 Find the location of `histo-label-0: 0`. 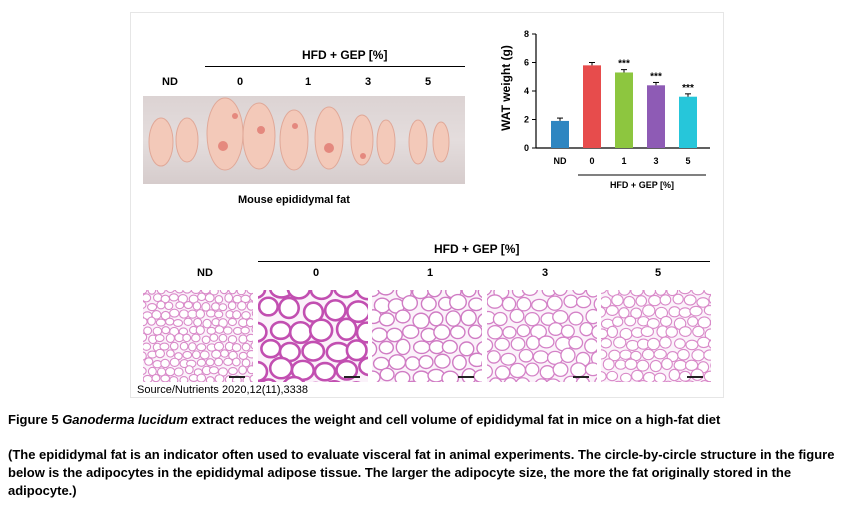

histo-label-0: 0 is located at coordinates (316, 273).